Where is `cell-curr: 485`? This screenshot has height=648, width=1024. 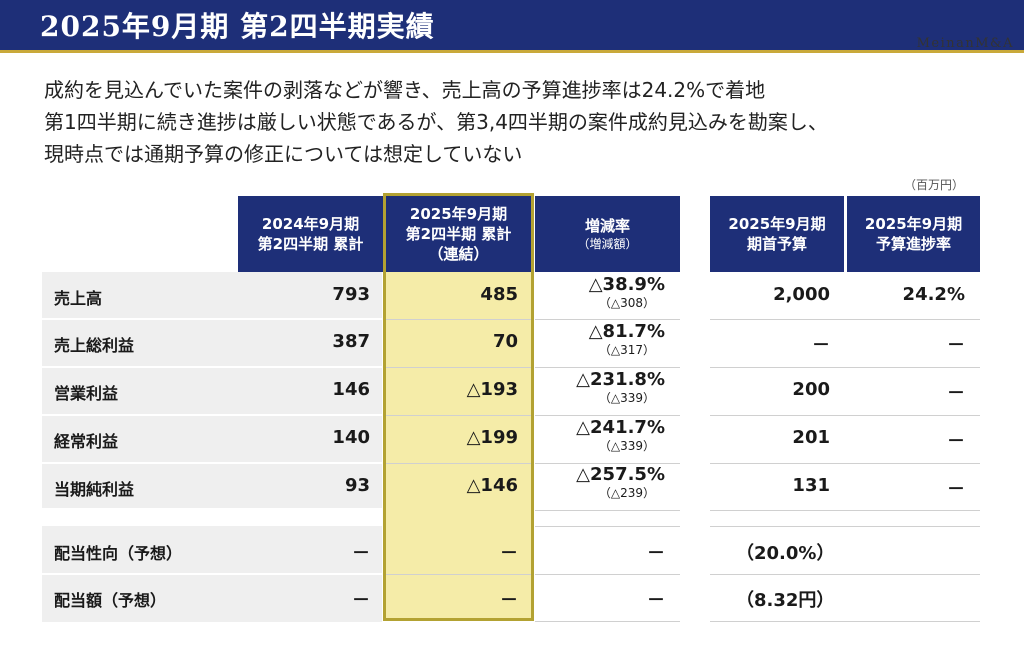
cell-curr: 485 is located at coordinates (499, 294).